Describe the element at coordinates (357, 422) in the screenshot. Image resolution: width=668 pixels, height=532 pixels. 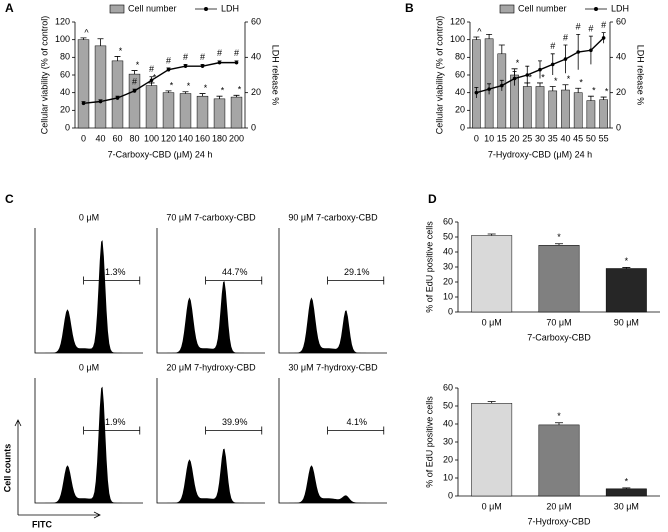
I see `gate-label: 4.1%` at that location.